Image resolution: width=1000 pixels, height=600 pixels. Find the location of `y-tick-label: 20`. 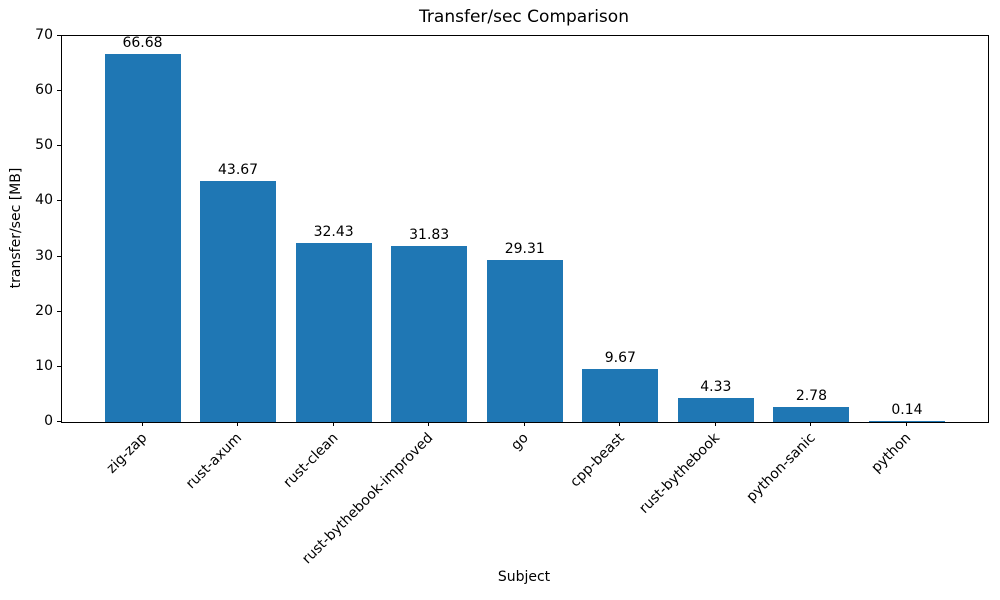

y-tick-label: 20 is located at coordinates (44, 311).